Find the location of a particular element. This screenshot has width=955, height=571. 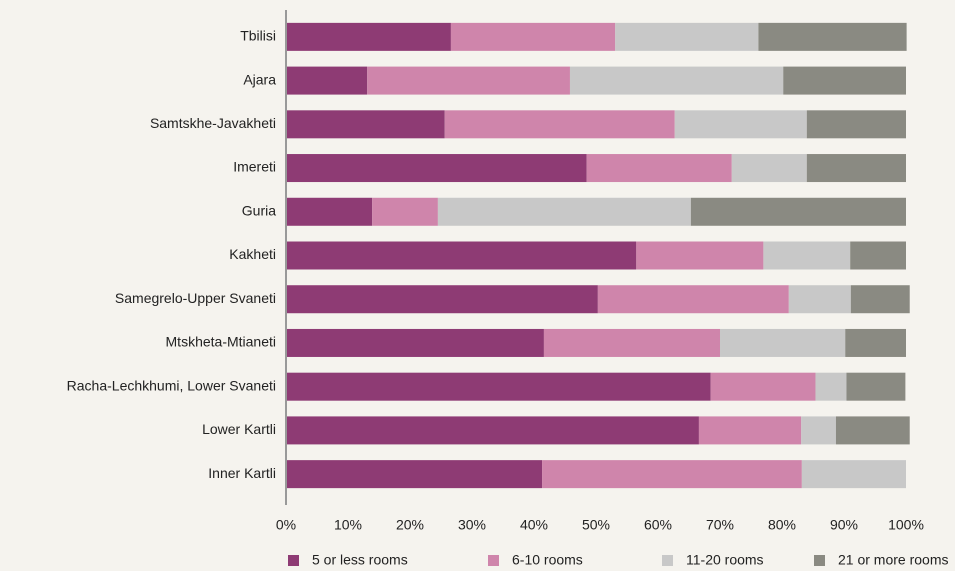

x-tick-label: 80% is located at coordinates (782, 525).